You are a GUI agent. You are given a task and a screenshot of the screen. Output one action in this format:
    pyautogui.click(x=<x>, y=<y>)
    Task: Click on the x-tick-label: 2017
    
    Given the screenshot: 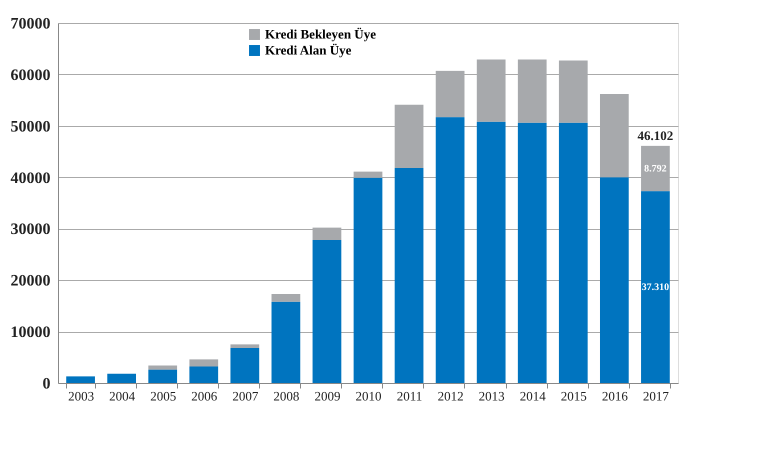 What is the action you would take?
    pyautogui.click(x=656, y=396)
    